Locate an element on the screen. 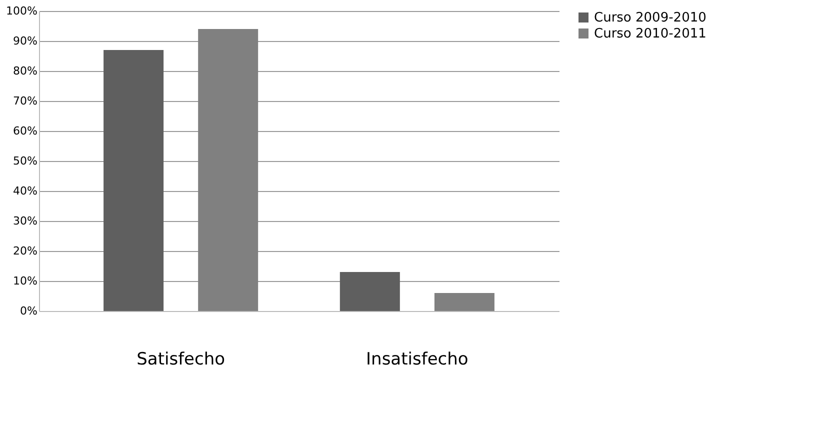 The image size is (825, 426). y-tick-label: 60% is located at coordinates (25, 131).